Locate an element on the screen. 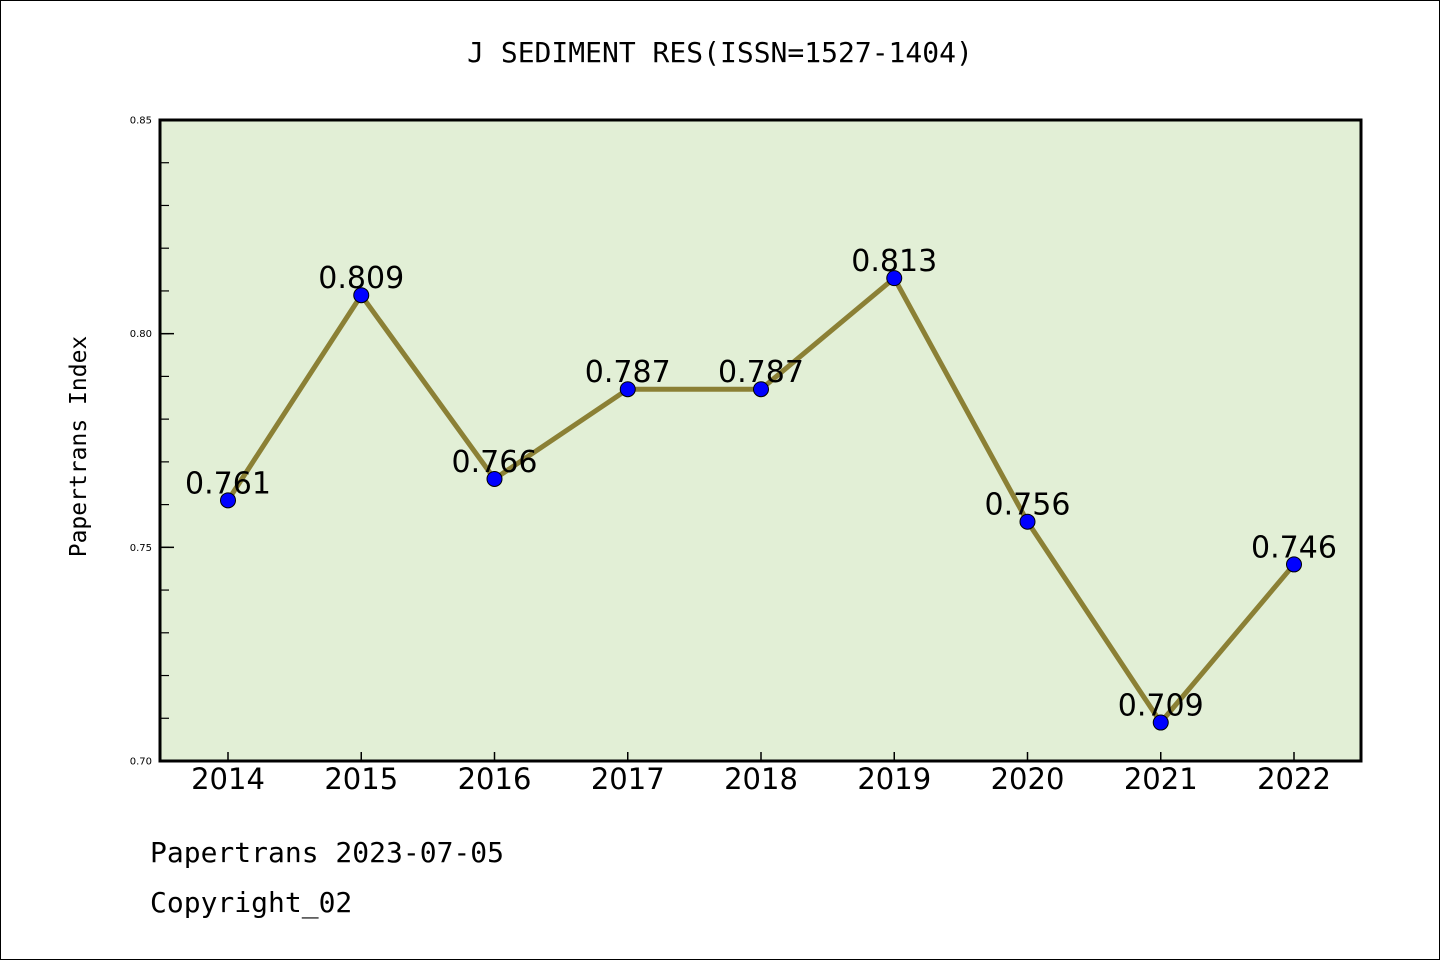 The width and height of the screenshot is (1440, 960). y-axis-label: Papertrans Index is located at coordinates (79, 447).